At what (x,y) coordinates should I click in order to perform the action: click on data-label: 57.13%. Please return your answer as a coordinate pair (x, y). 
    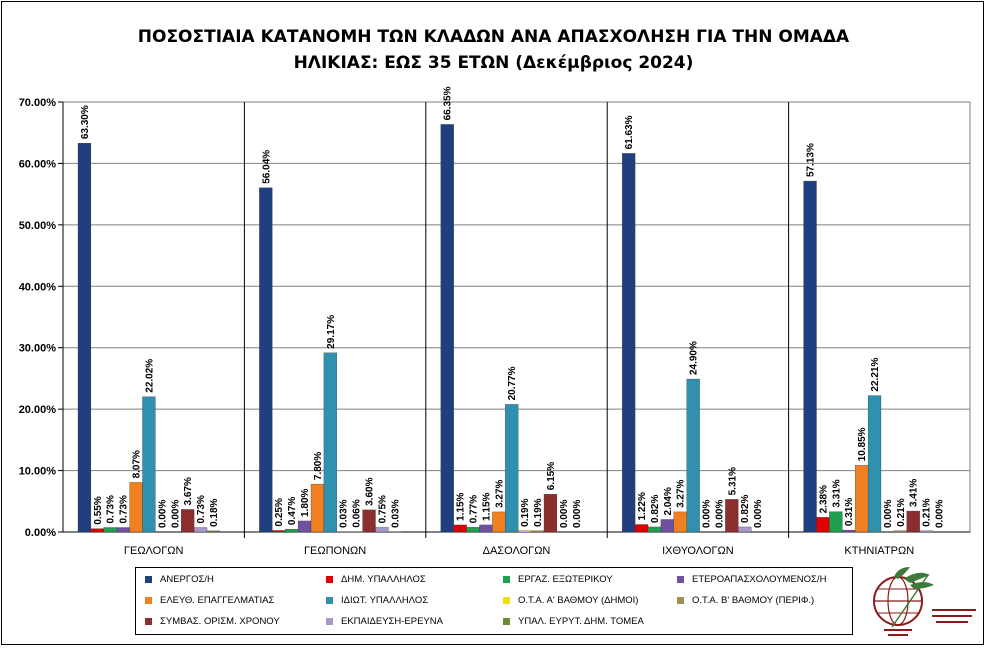
    Looking at the image, I should click on (811, 160).